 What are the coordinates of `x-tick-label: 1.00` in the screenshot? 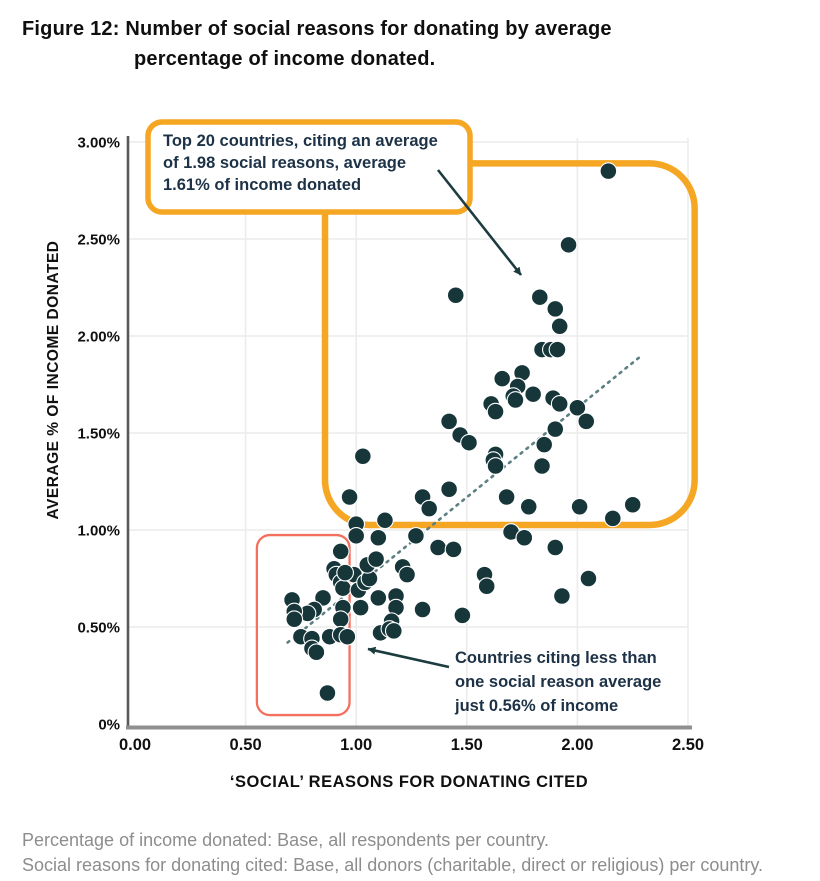 It's located at (356, 745).